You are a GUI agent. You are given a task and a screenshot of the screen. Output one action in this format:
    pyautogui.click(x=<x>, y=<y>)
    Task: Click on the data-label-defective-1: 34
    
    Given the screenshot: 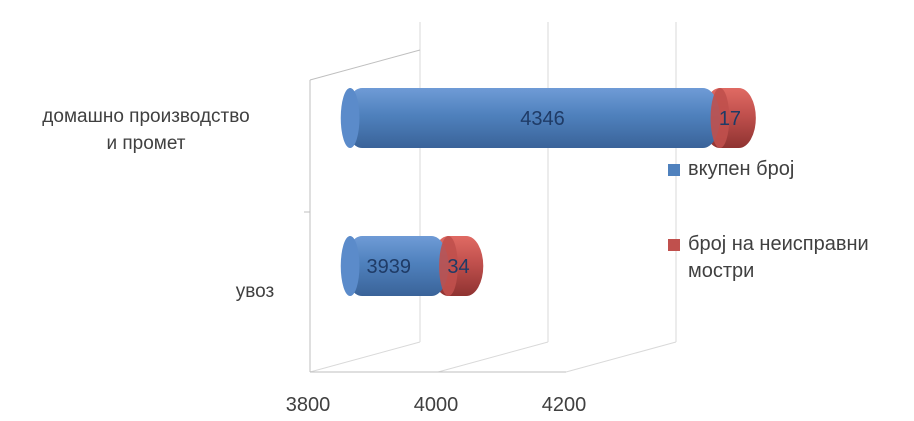 What is the action you would take?
    pyautogui.click(x=458, y=267)
    